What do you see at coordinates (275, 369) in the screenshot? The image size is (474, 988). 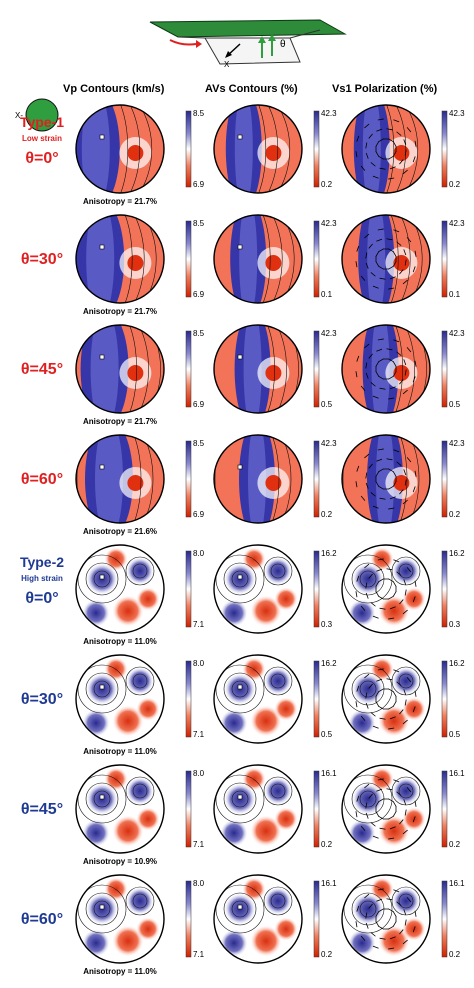 I see `avs-stereonet: 42.3 0.5` at bounding box center [275, 369].